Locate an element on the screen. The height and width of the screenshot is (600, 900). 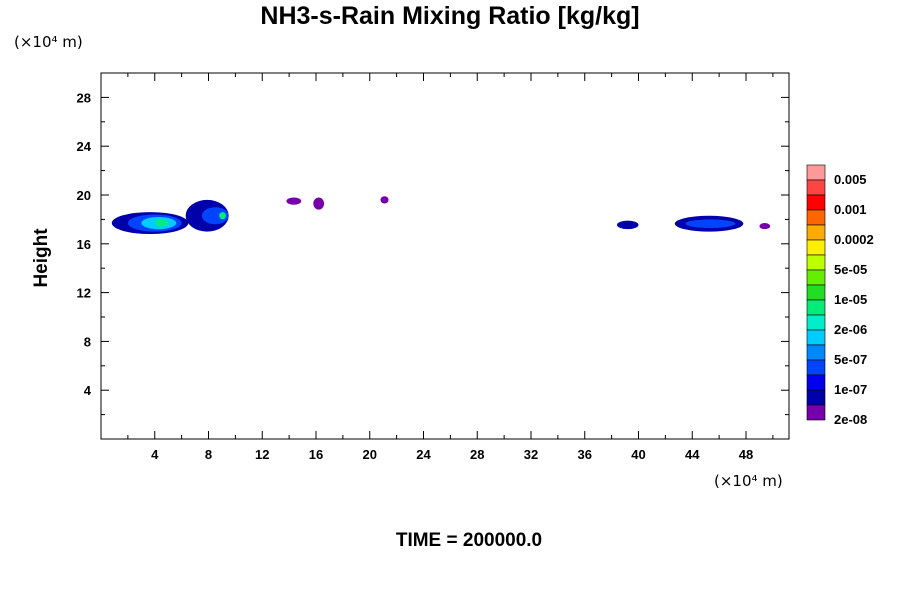
colorbar-label: 1e-07 is located at coordinates (850, 389).